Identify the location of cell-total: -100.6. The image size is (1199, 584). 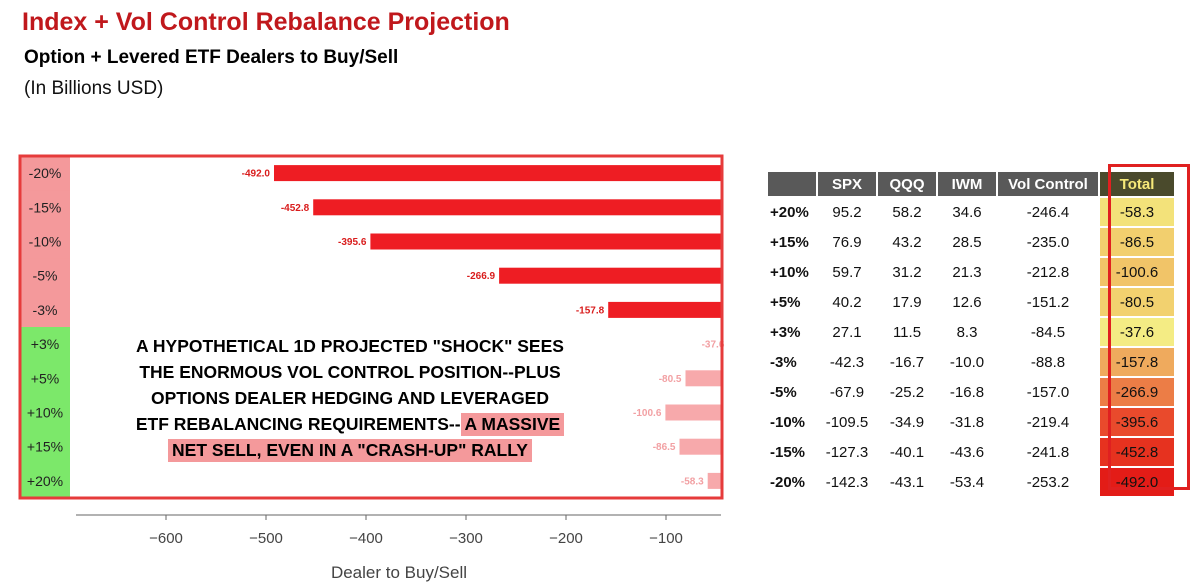
(1137, 272).